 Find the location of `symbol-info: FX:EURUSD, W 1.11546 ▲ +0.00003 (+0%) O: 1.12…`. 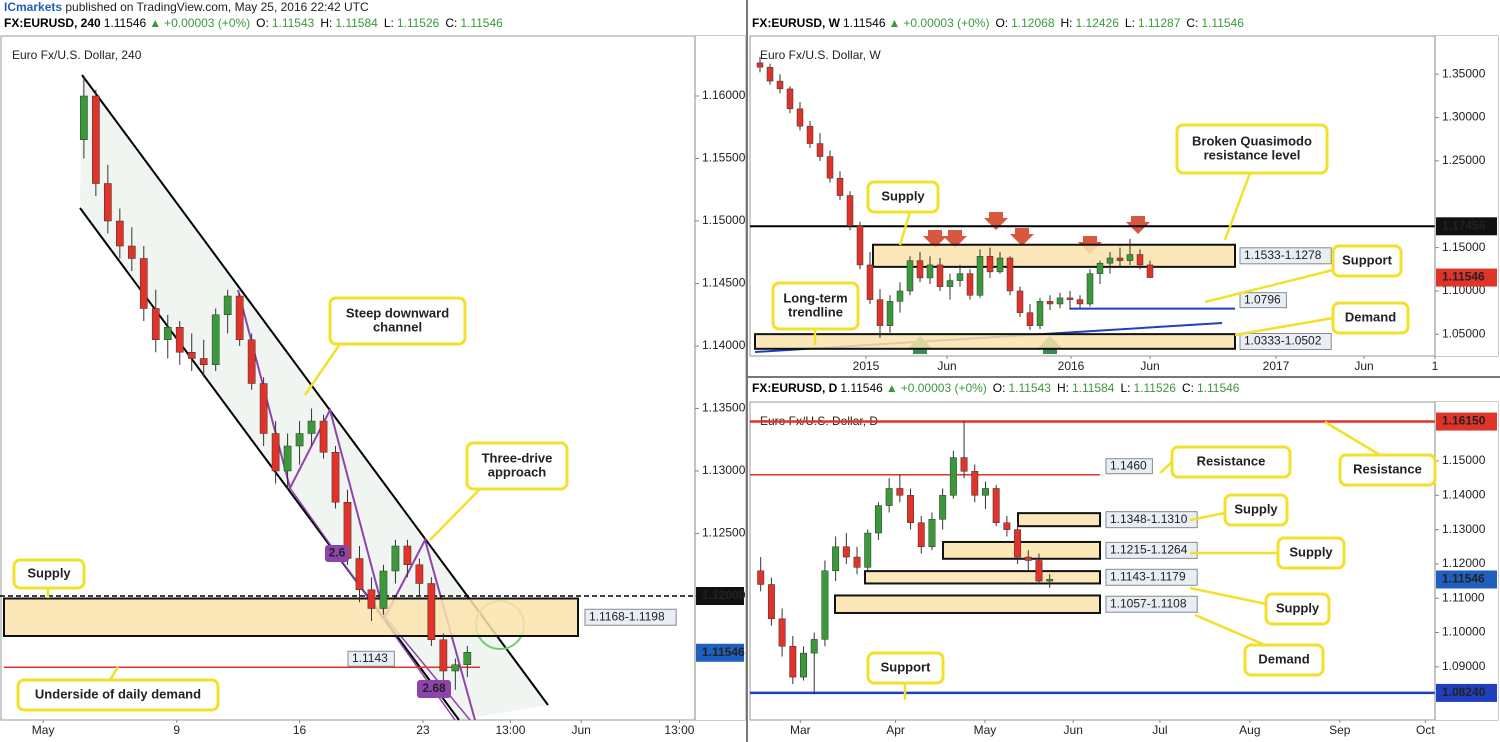

symbol-info: FX:EURUSD, W 1.11546 ▲ +0.00003 (+0%) O: 1.12… is located at coordinates (998, 23).